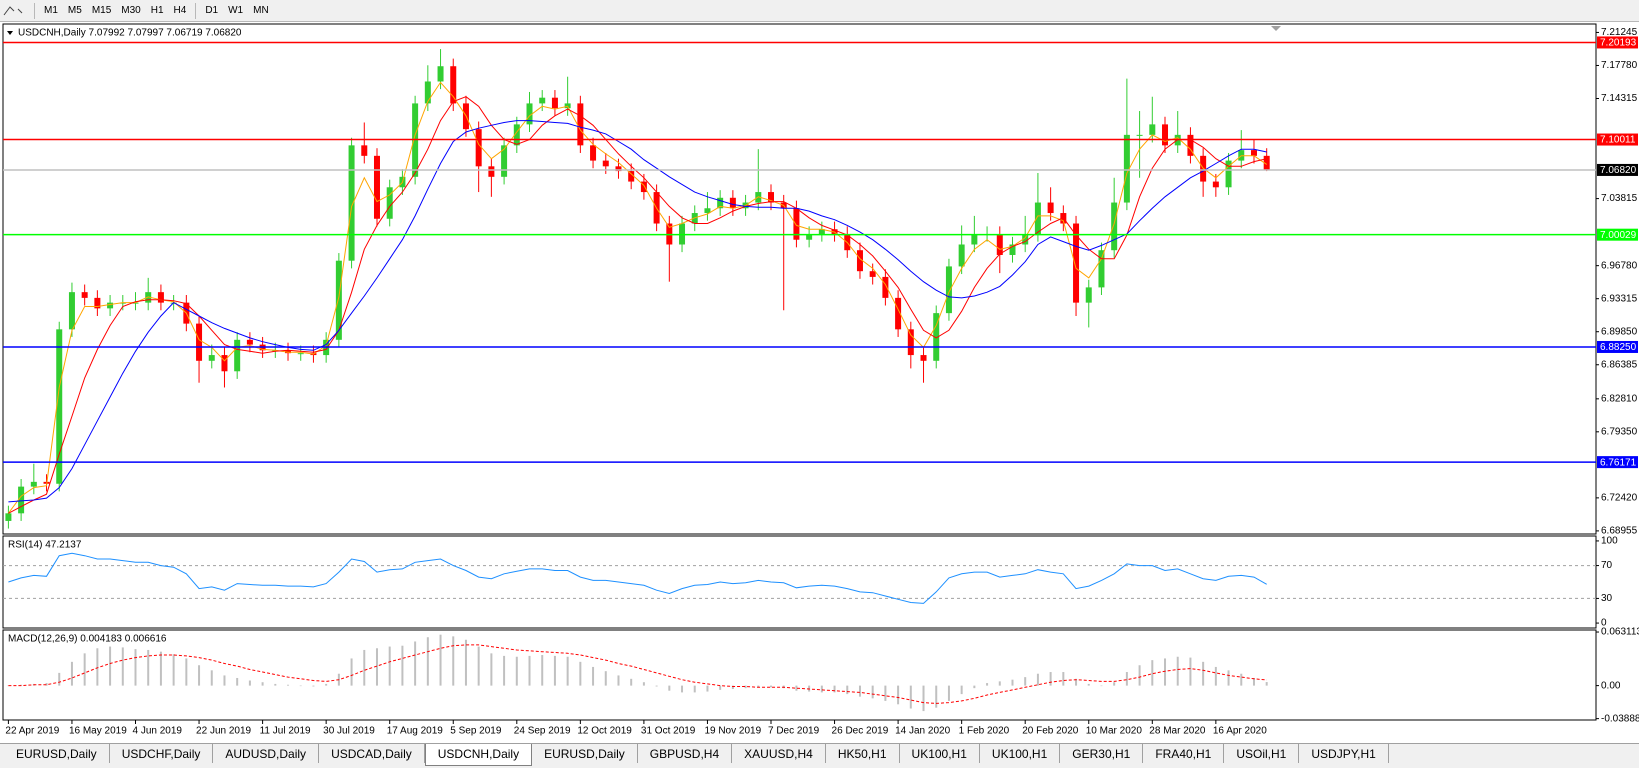 The width and height of the screenshot is (1639, 768). I want to click on timeframe-button: D1, so click(212, 10).